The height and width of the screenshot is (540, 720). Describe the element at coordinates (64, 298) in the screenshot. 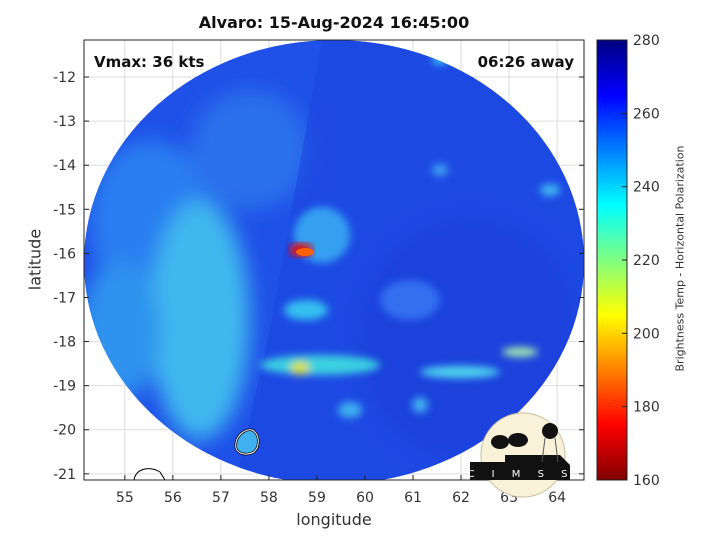

I see `y-tick-label: -17` at that location.